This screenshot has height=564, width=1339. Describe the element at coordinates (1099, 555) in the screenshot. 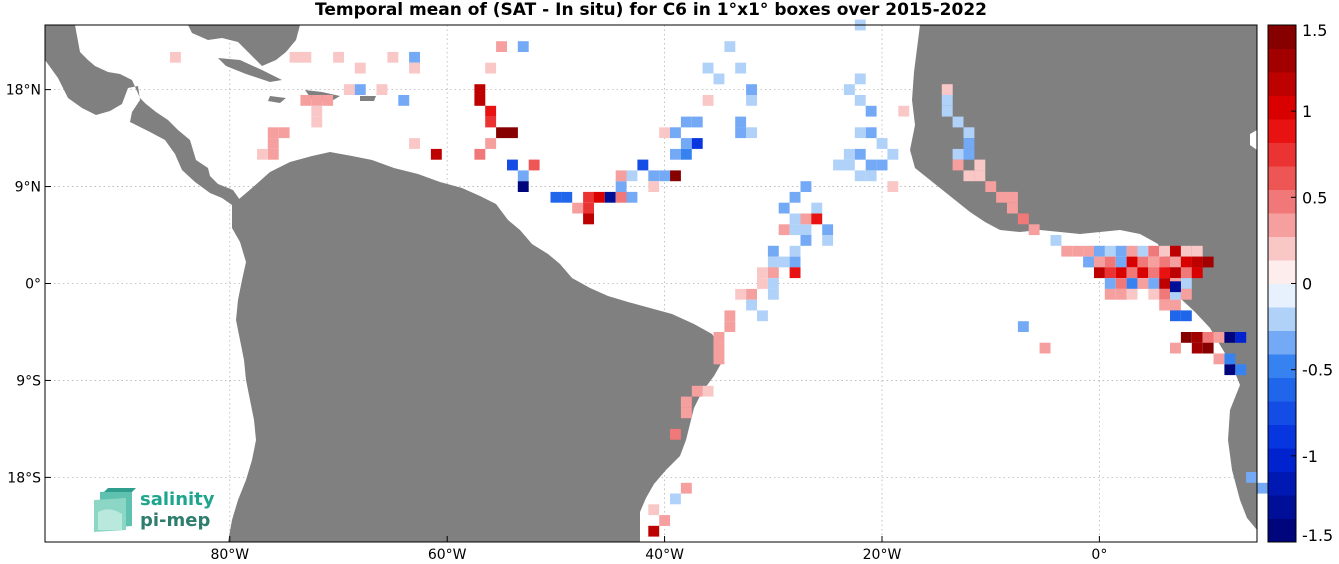

I see `lon-tick-label: 0°` at that location.